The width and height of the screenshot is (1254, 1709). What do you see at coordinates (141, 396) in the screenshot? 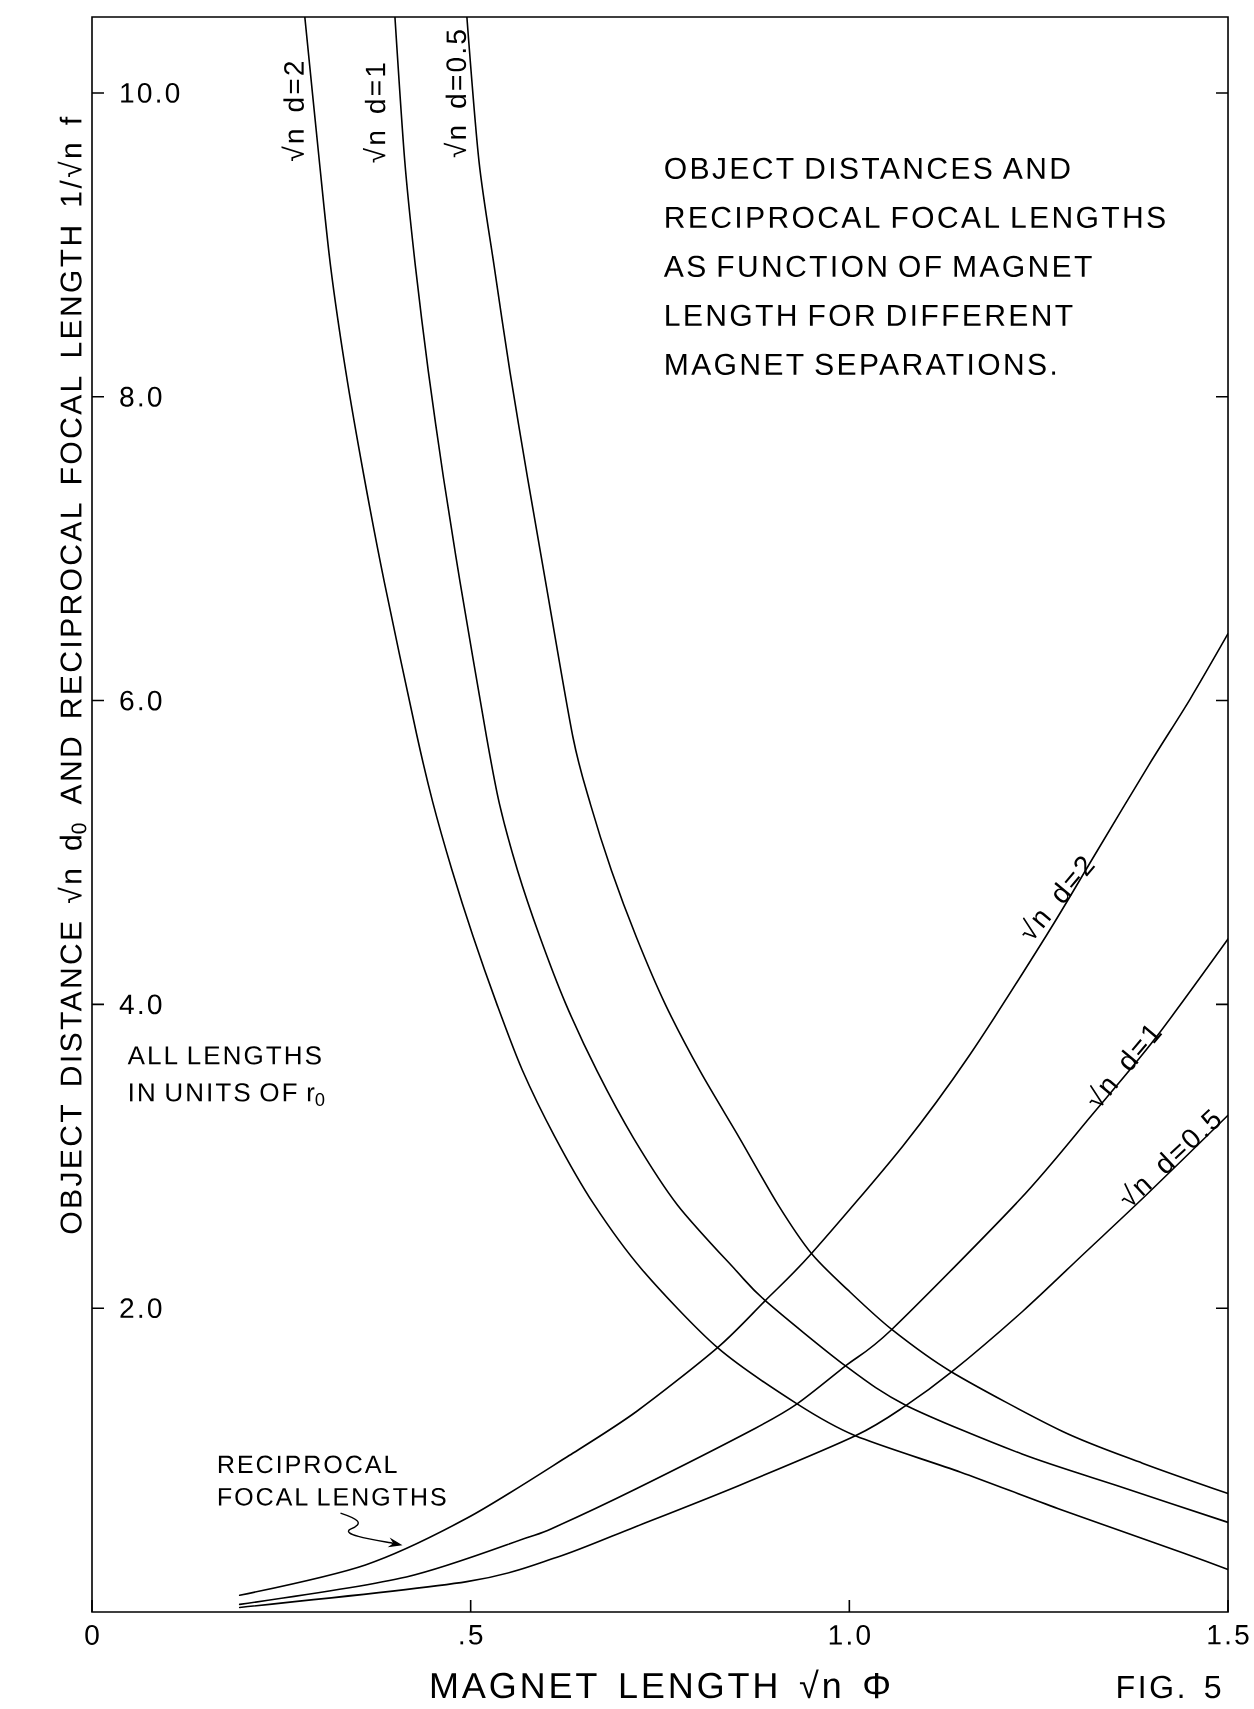
I see `y-tick-label: 8.0` at bounding box center [141, 396].